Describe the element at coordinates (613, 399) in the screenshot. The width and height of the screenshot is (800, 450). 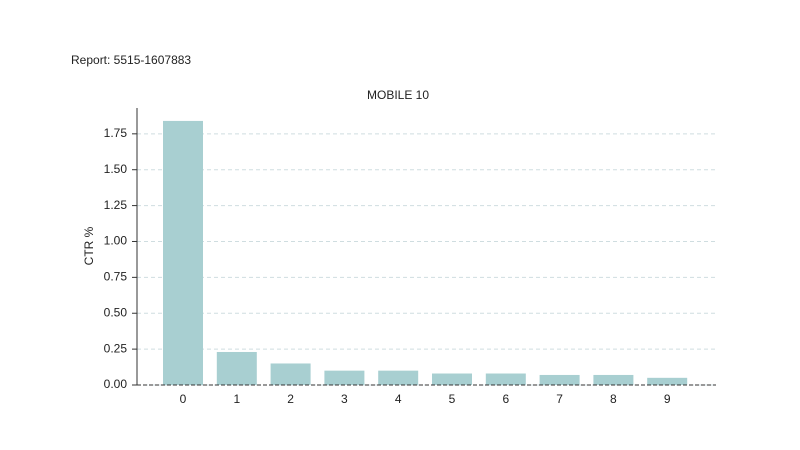
I see `x-tick-label: 8` at that location.